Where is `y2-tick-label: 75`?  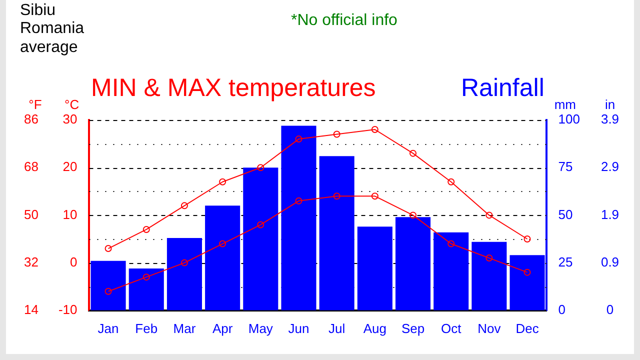 y2-tick-label: 75 is located at coordinates (565, 166).